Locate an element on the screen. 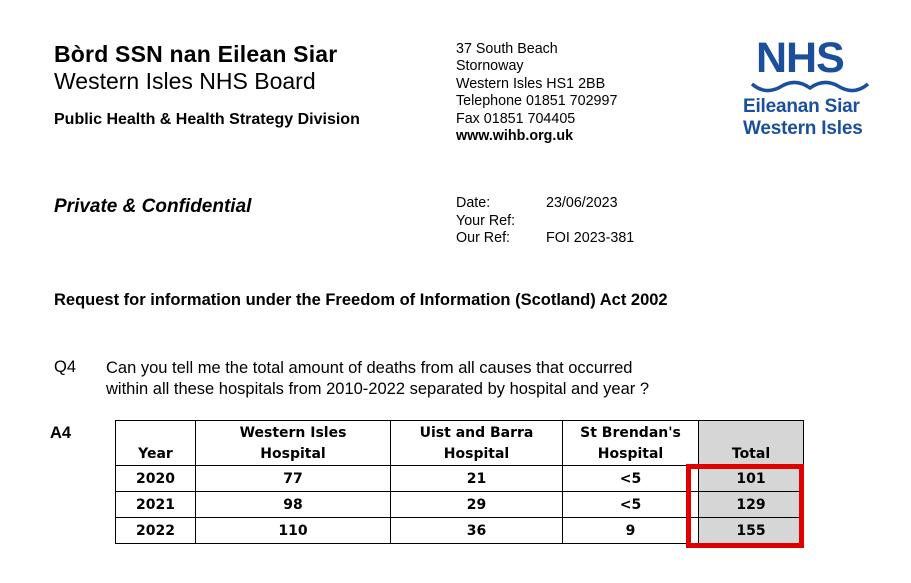 The width and height of the screenshot is (911, 583). table-row: 2022 110 36 9 155 is located at coordinates (459, 530).